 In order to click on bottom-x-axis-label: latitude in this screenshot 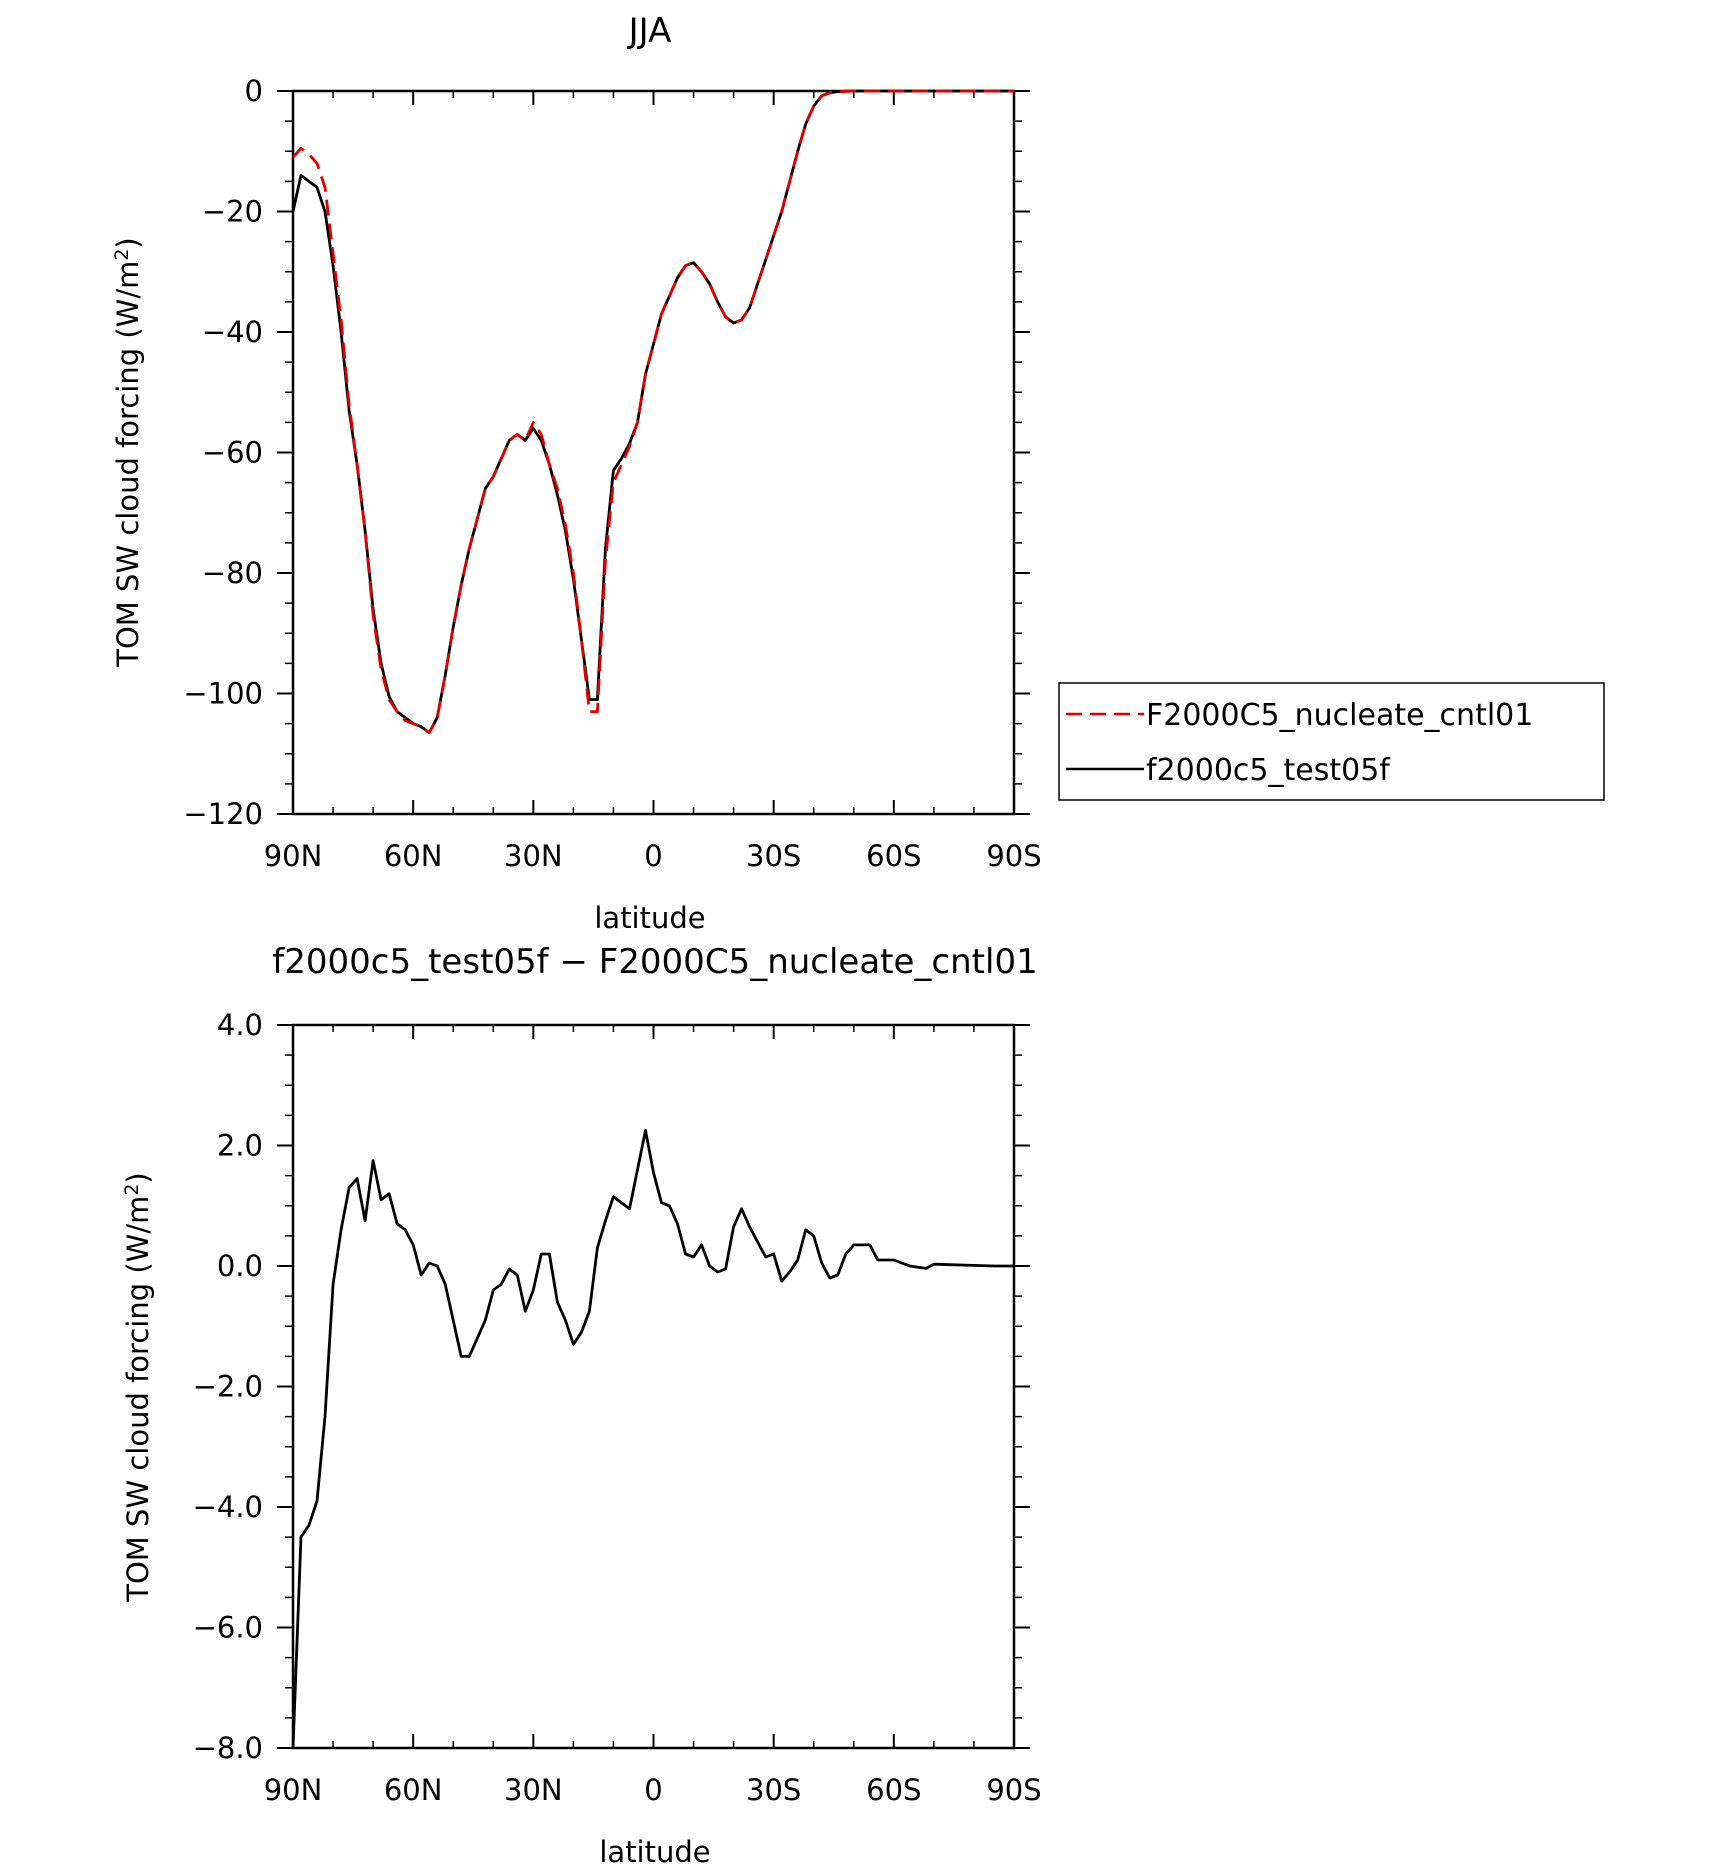, I will do `click(654, 1850)`.